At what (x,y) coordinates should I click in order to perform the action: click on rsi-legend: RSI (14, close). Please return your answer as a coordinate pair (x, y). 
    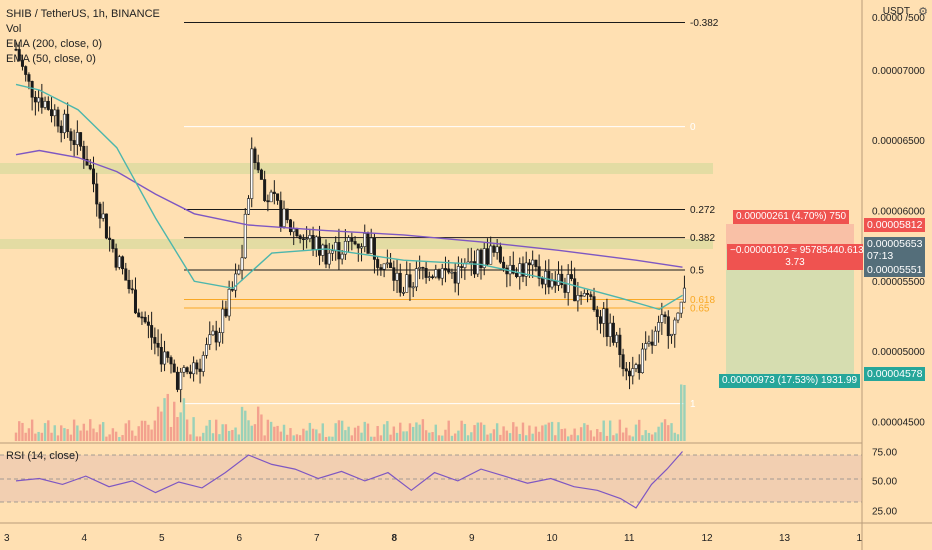
    Looking at the image, I should click on (42, 456).